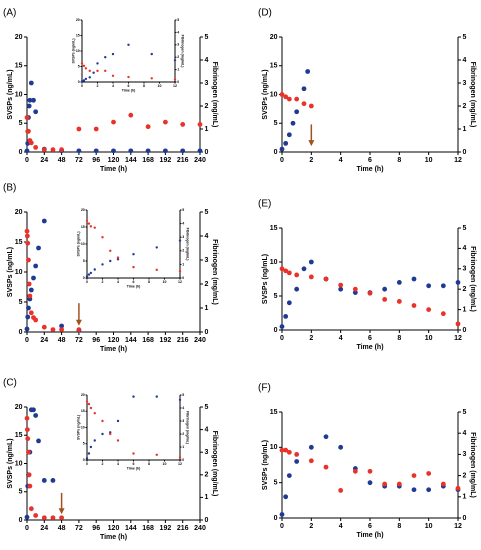  I want to click on x-tick-label: 24, so click(44, 528).